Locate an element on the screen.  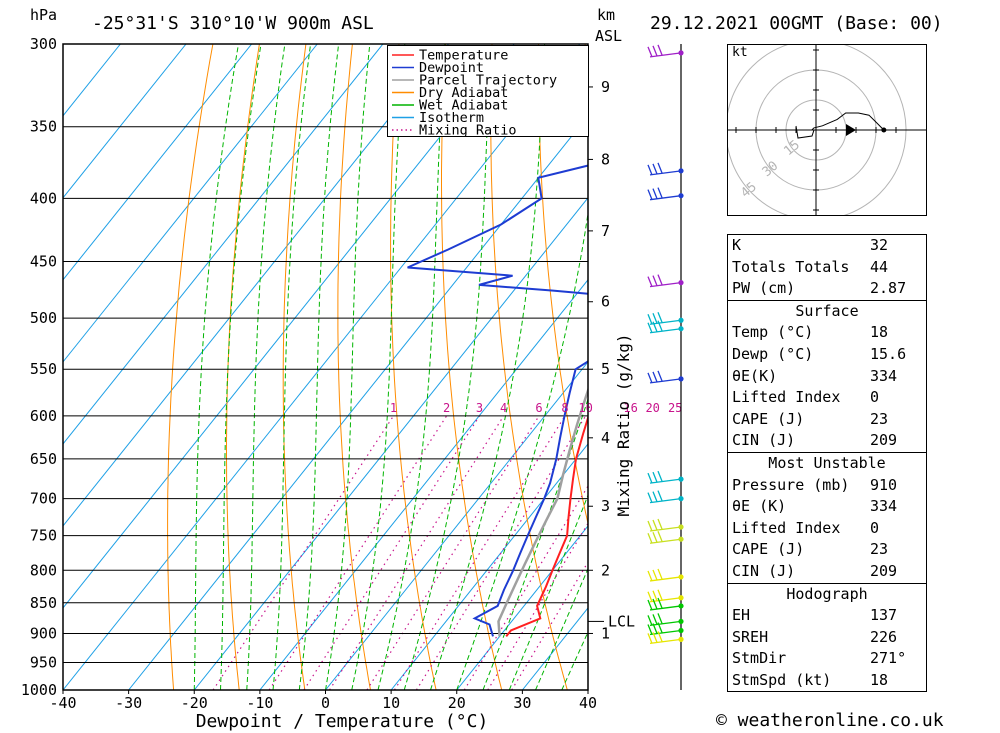
parcel-trajectory is located at coordinates (542, 511).